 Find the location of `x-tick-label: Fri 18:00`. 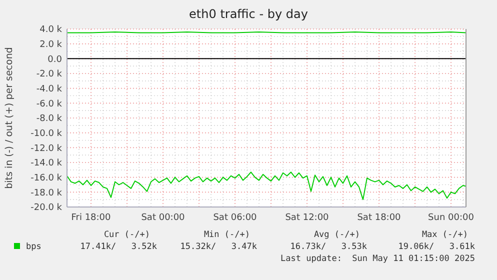

x-tick-label: Fri 18:00 is located at coordinates (91, 218).